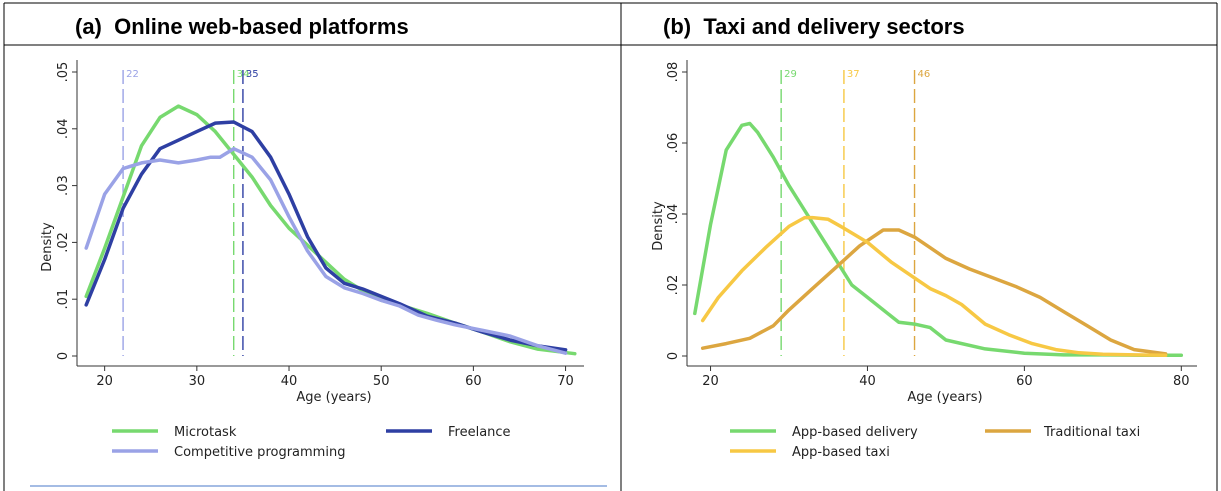 The image size is (1221, 491). Describe the element at coordinates (381, 381) in the screenshot. I see `x-tick-label: 50` at that location.